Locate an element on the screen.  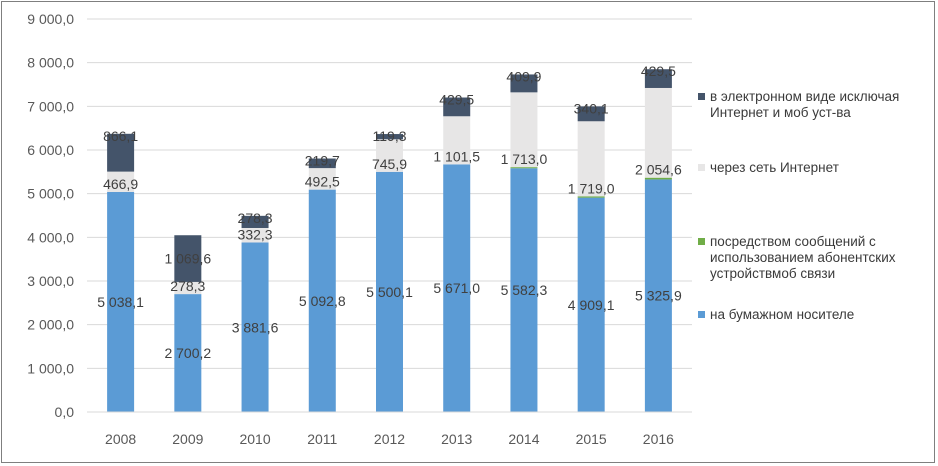
data-label: 5 500,1 is located at coordinates (389, 292).